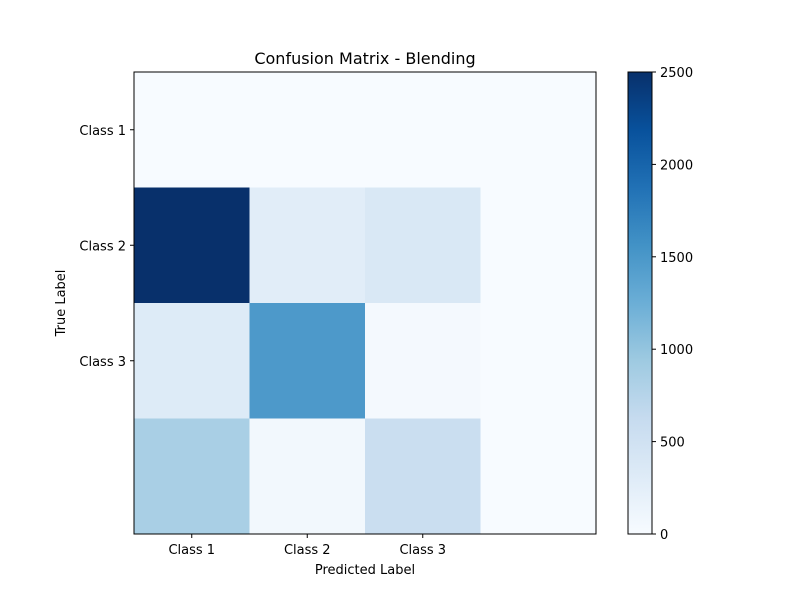 Image resolution: width=800 pixels, height=604 pixels. Describe the element at coordinates (676, 165) in the screenshot. I see `colorbar-tick-label: 2000` at that location.